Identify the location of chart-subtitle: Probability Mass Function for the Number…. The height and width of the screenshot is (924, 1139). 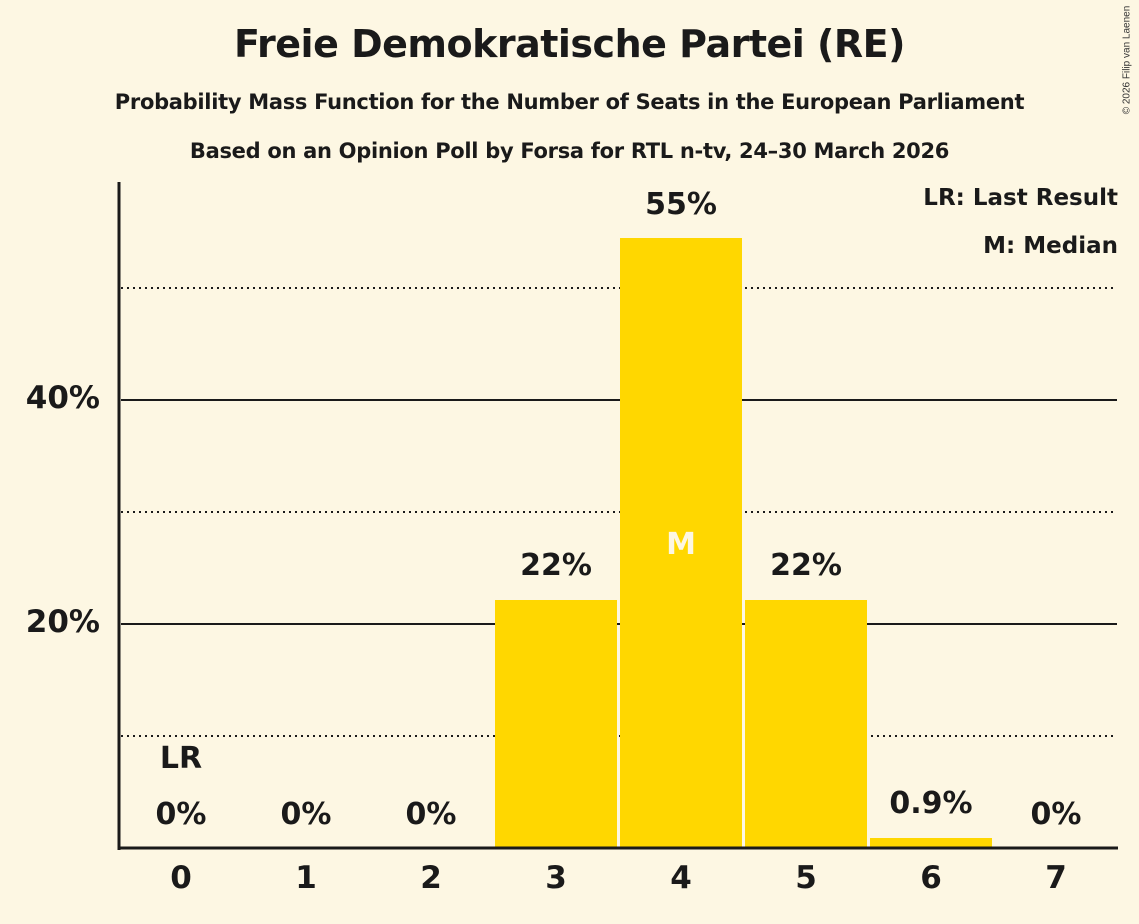
(569, 102).